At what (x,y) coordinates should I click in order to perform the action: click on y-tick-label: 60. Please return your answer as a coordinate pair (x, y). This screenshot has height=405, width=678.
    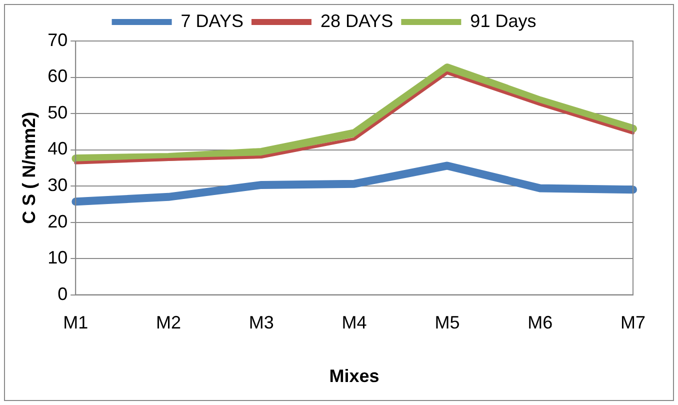
    Looking at the image, I should click on (58, 76).